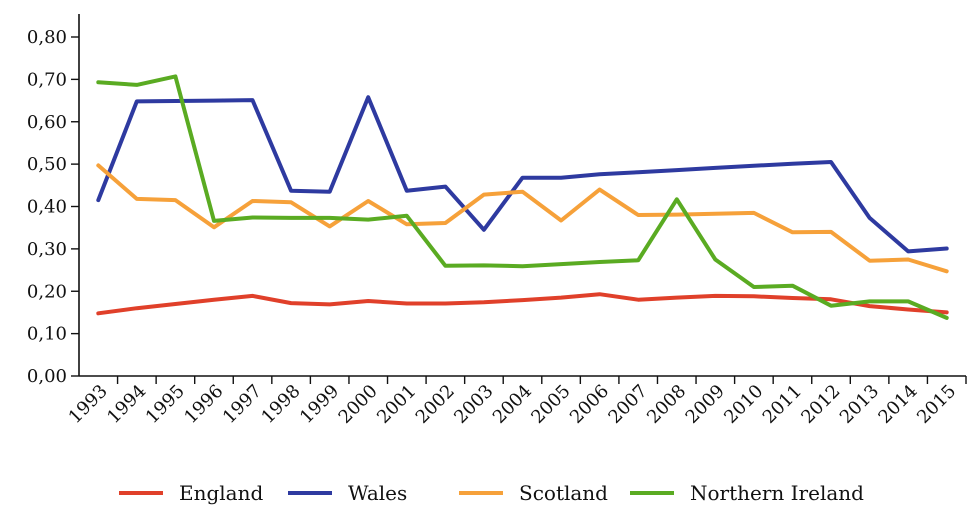 This screenshot has width=969, height=507. I want to click on x-tick-label: 2014, so click(897, 404).